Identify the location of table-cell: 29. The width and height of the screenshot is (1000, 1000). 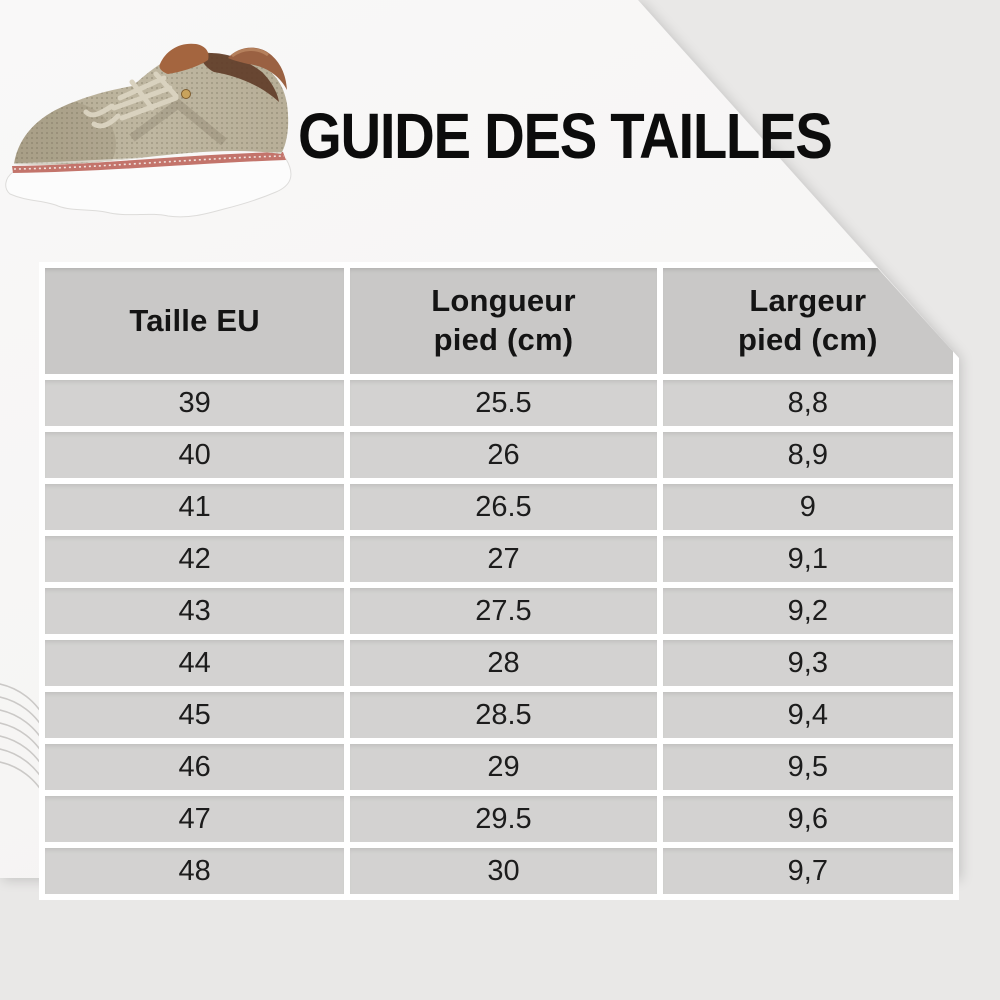
(503, 767).